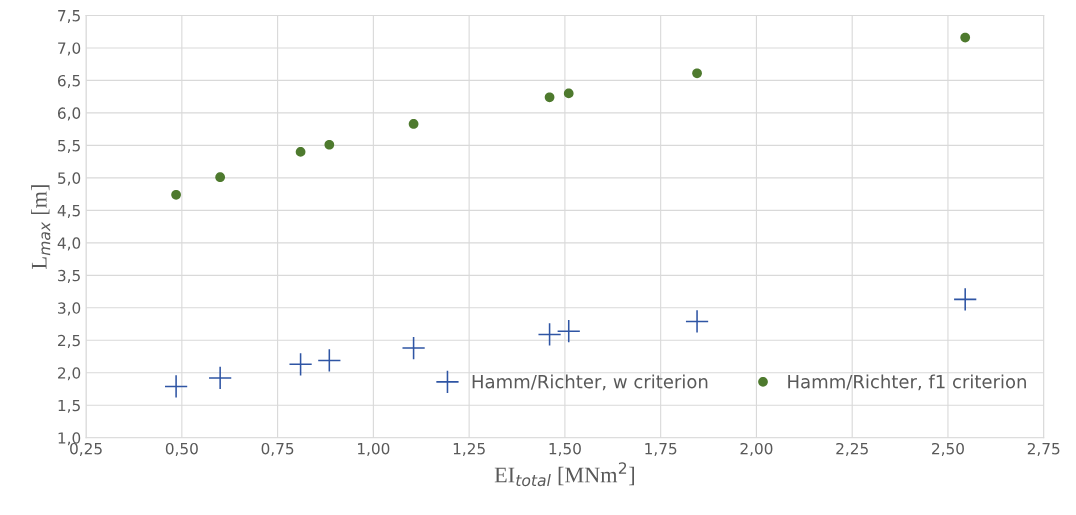 This screenshot has width=1076, height=515. I want to click on y-tick-label: 5,5, so click(69, 146).